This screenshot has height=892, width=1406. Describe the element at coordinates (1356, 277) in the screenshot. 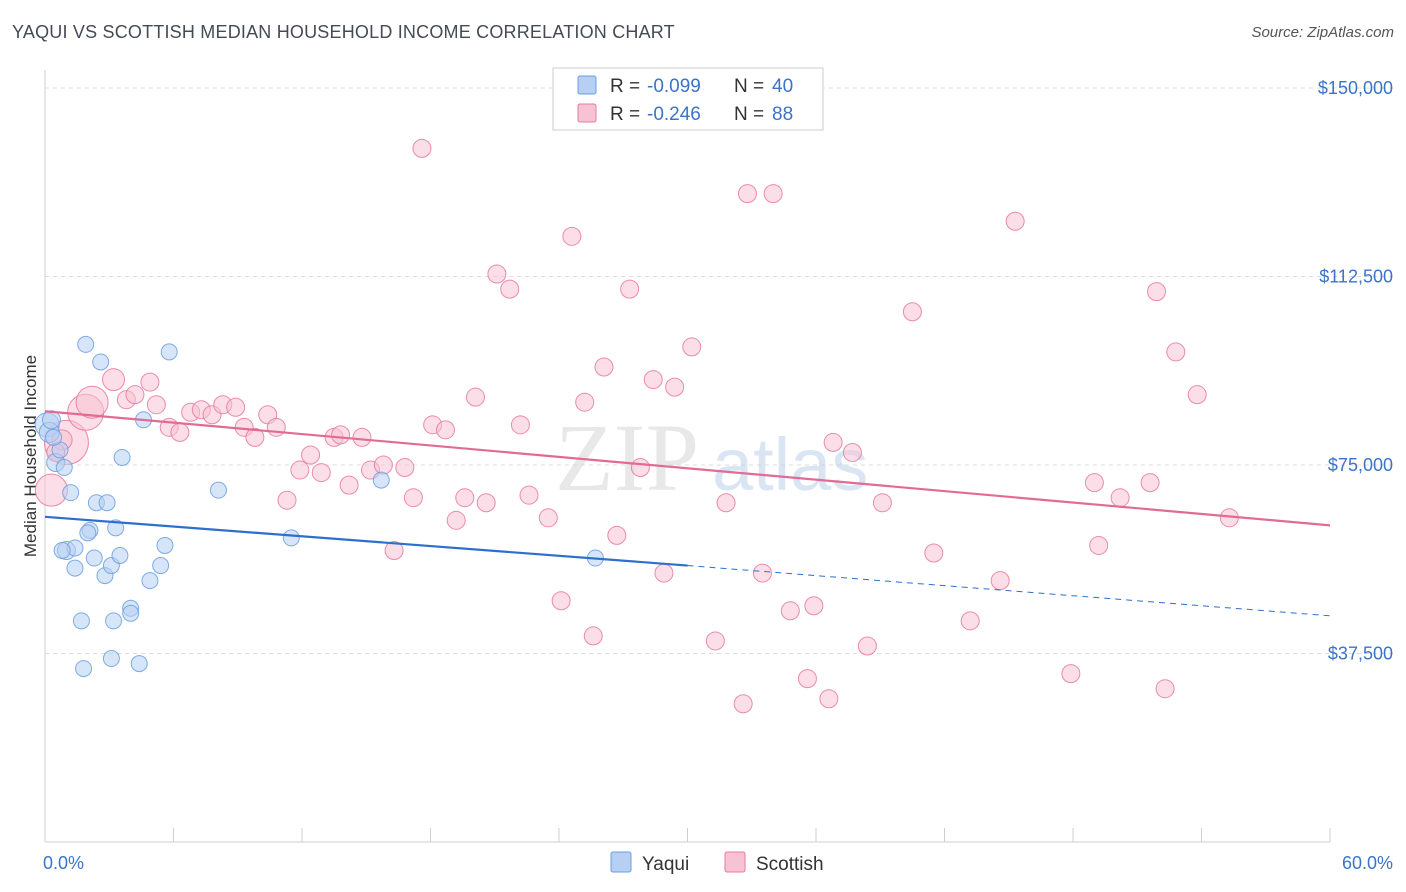

I see `y-tick-label: $112,500` at that location.